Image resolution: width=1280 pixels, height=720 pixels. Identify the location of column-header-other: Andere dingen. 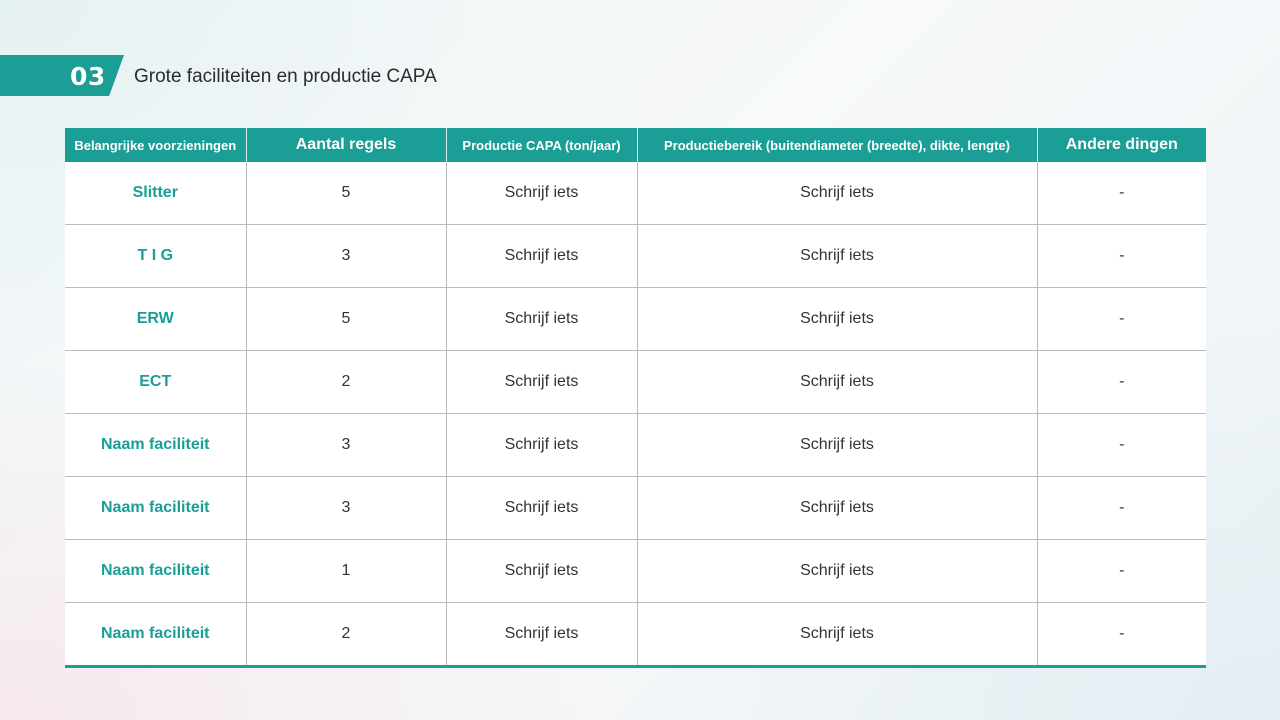
(1121, 145).